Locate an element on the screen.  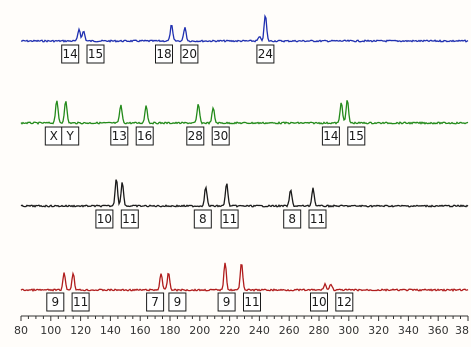
allele-label: 28 is located at coordinates (195, 136).